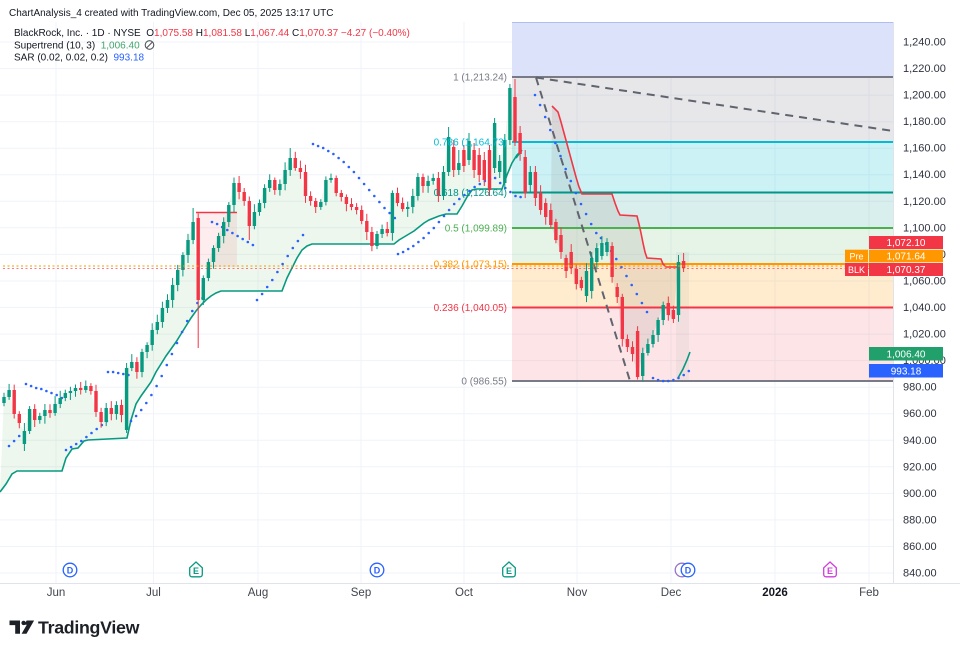 The height and width of the screenshot is (656, 960). What do you see at coordinates (924, 282) in the screenshot?
I see `svg-text: 1,060.00` at bounding box center [924, 282].